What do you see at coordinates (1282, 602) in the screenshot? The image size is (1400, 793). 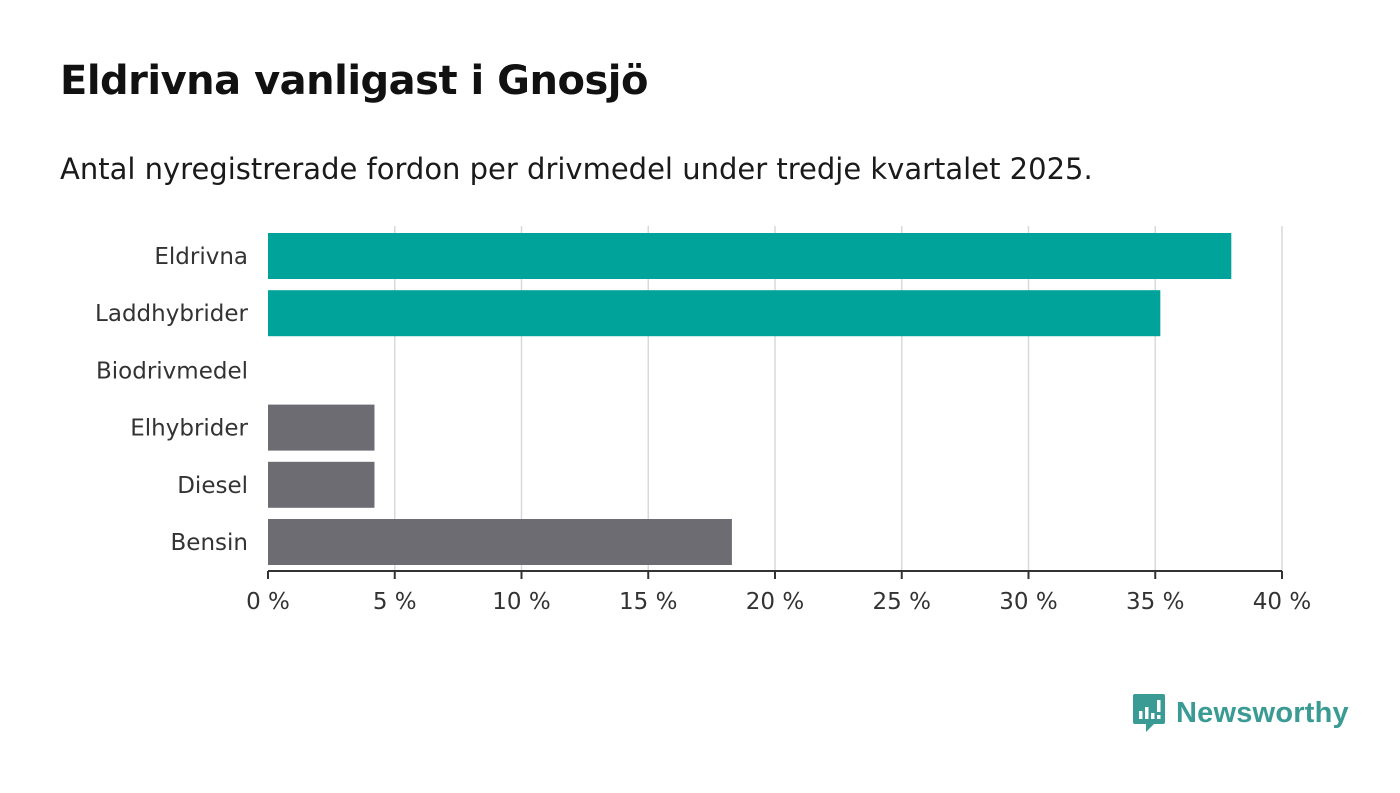 I see `x-tick-label: 40 %` at bounding box center [1282, 602].